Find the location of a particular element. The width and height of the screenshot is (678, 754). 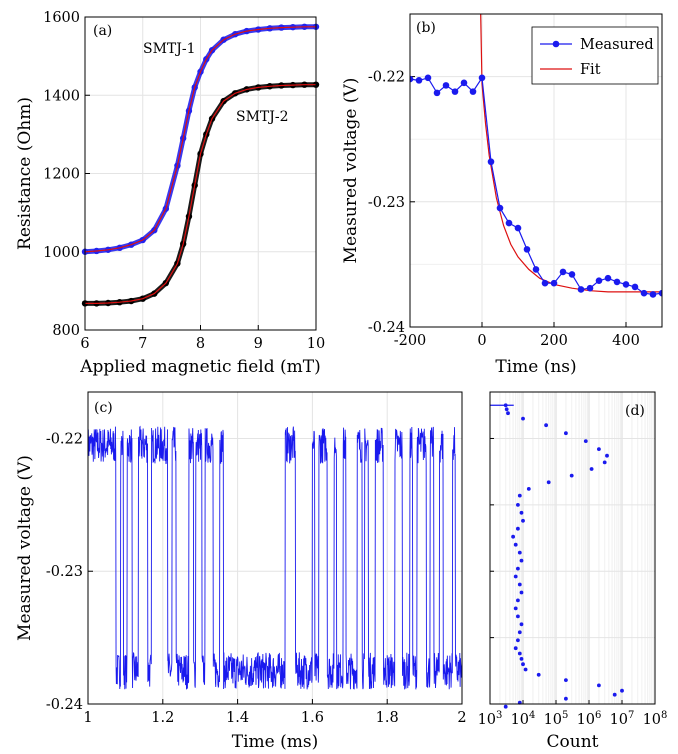

b-ytick-label: -0.23 is located at coordinates (386, 203).